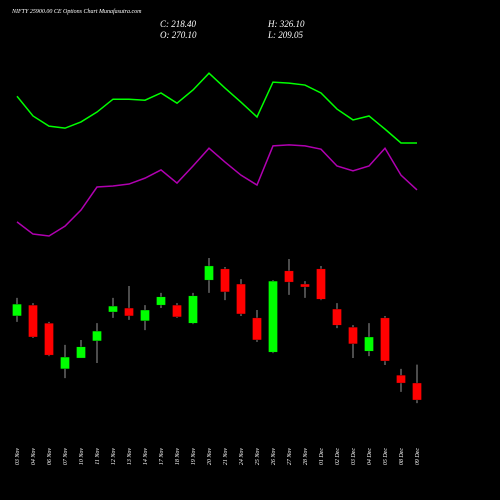 This screenshot has height=500, width=500. I want to click on x-tick-label: 11 Nov, so click(98, 456).